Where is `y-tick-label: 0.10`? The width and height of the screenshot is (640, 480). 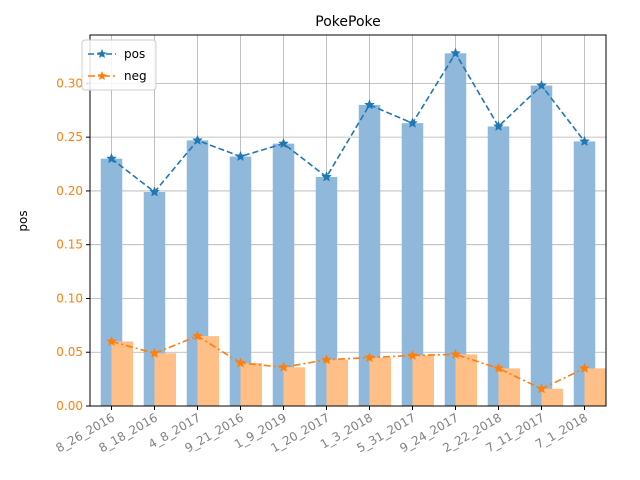
y-tick-label: 0.10 is located at coordinates (69, 298).